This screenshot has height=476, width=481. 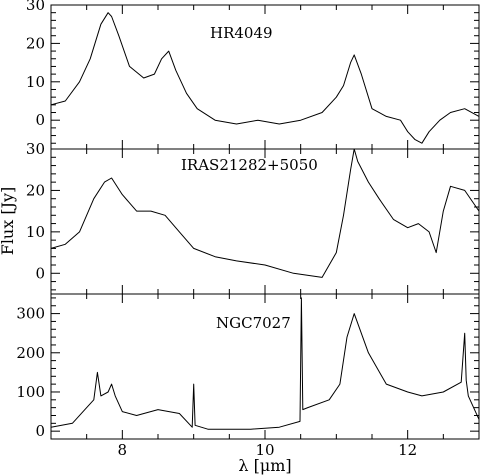 What do you see at coordinates (264, 465) in the screenshot?
I see `x-axis-label: λ [μm]` at bounding box center [264, 465].